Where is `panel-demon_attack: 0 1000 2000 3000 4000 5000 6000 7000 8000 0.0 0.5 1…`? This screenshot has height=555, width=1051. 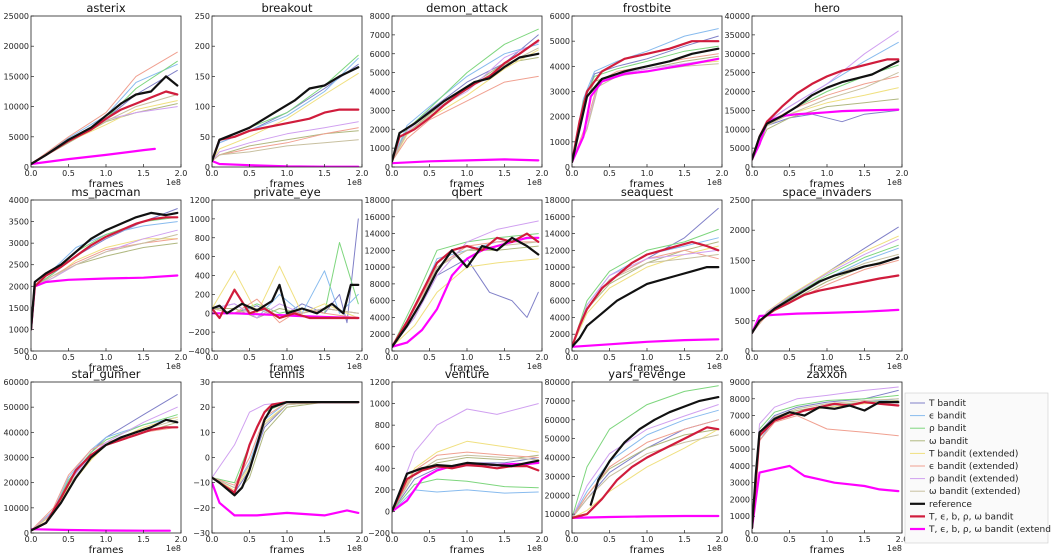 panel-demon_attack: 0 1000 2000 3000 4000 5000 6000 7000 8000 0.0 0.5 1… is located at coordinates (459, 95).